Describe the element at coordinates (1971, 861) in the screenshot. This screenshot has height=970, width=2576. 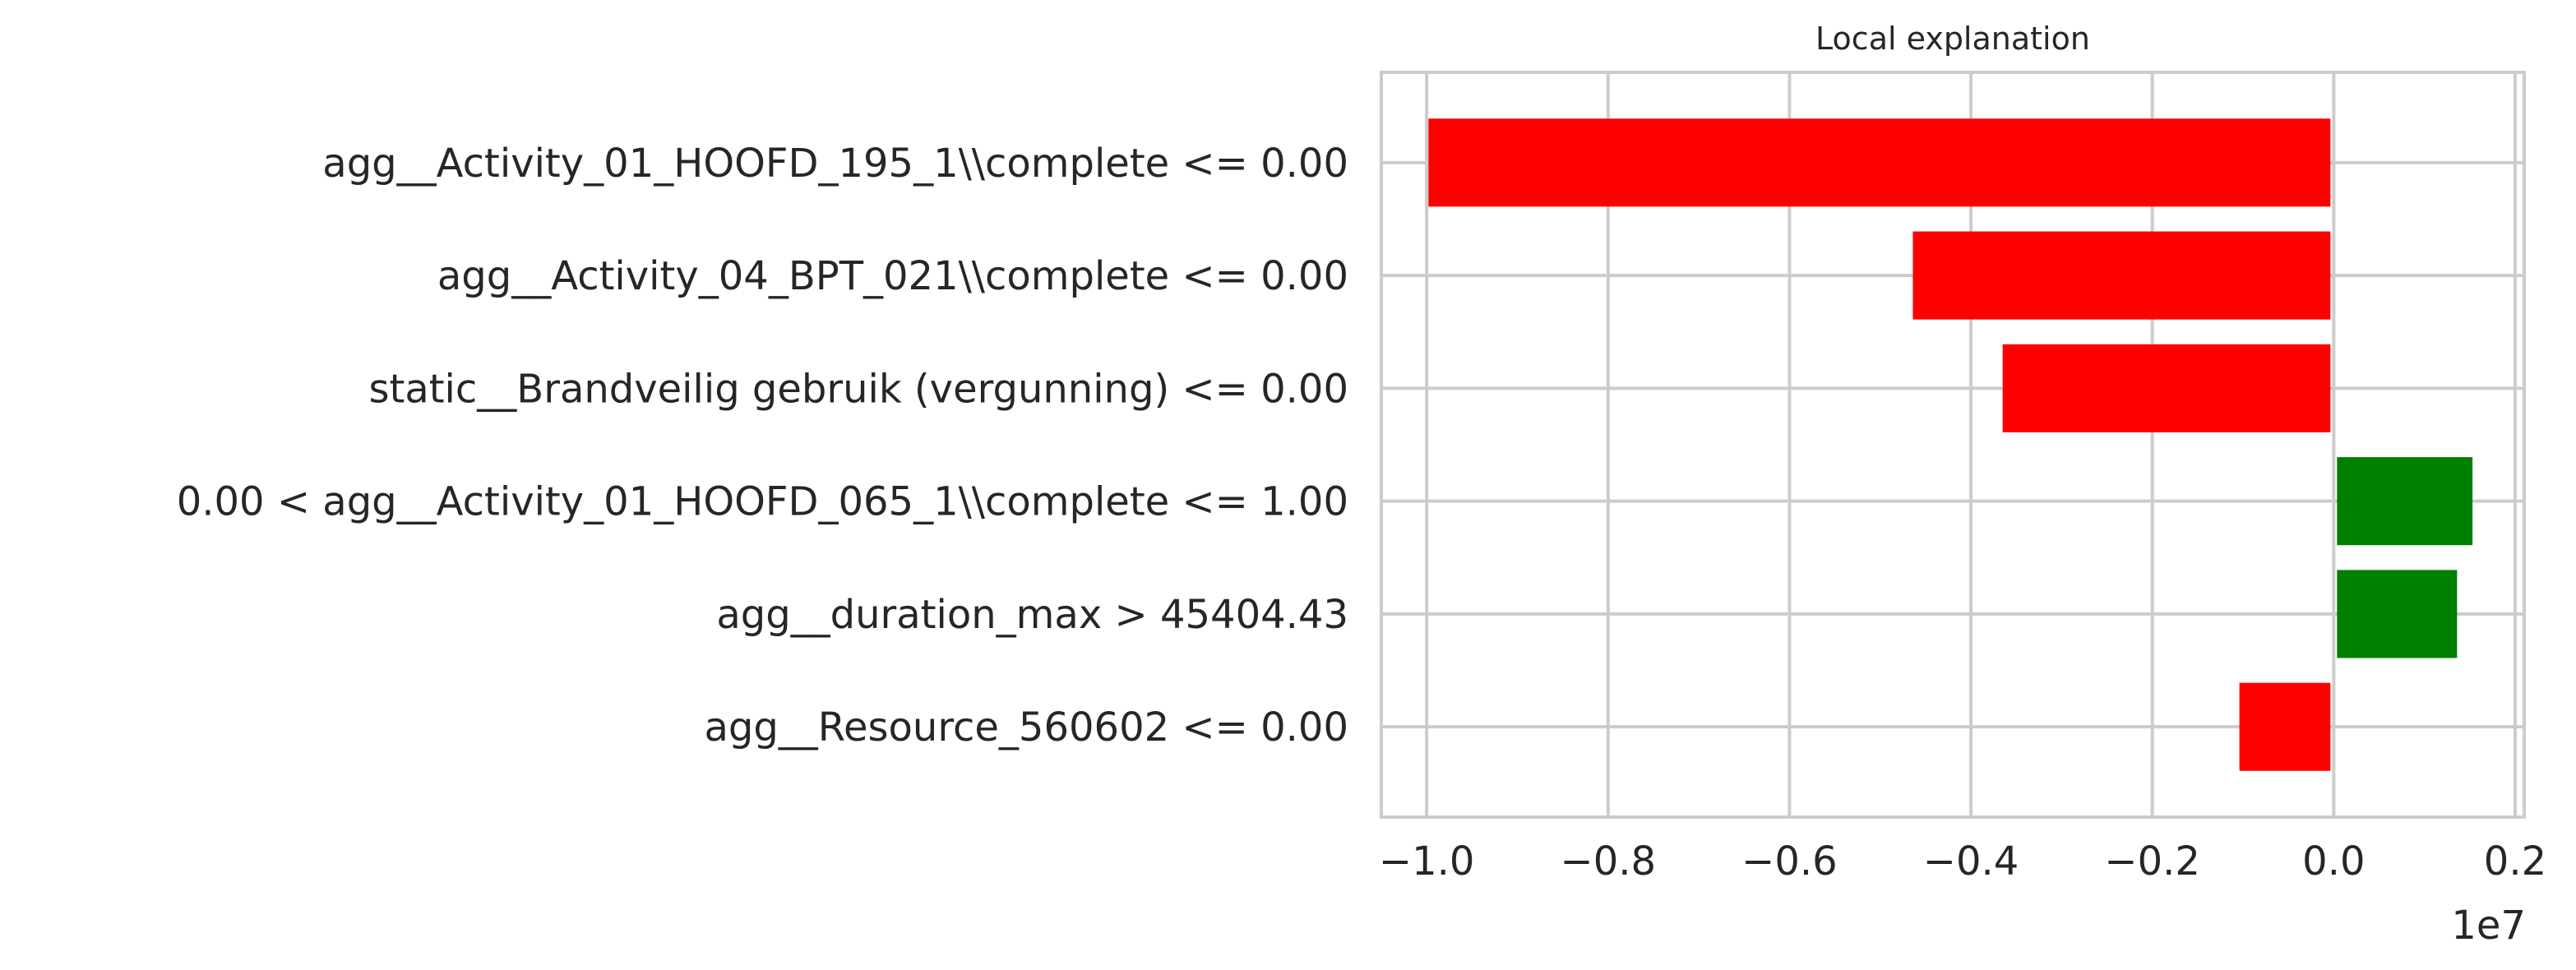
I see `x-tick-label: −0.4` at that location.